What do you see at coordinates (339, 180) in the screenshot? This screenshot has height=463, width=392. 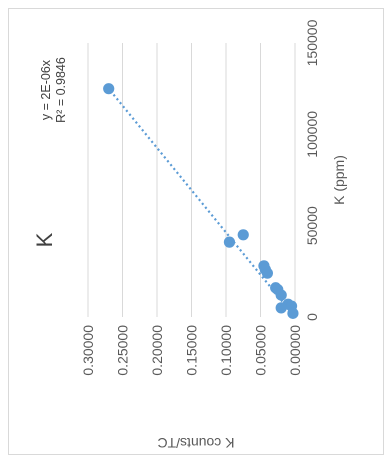 I see `x-axis-title: K (ppm)` at bounding box center [339, 180].